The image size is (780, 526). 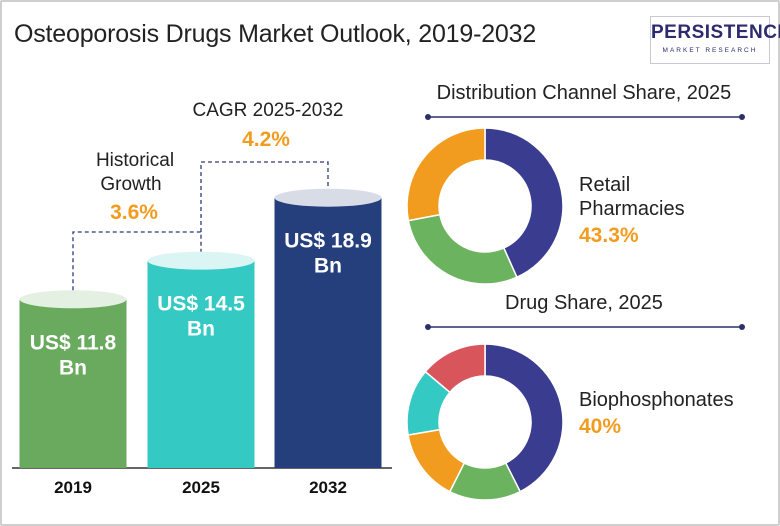 I want to click on retail-pharmacies-label-line1: Retail, so click(x=604, y=185).